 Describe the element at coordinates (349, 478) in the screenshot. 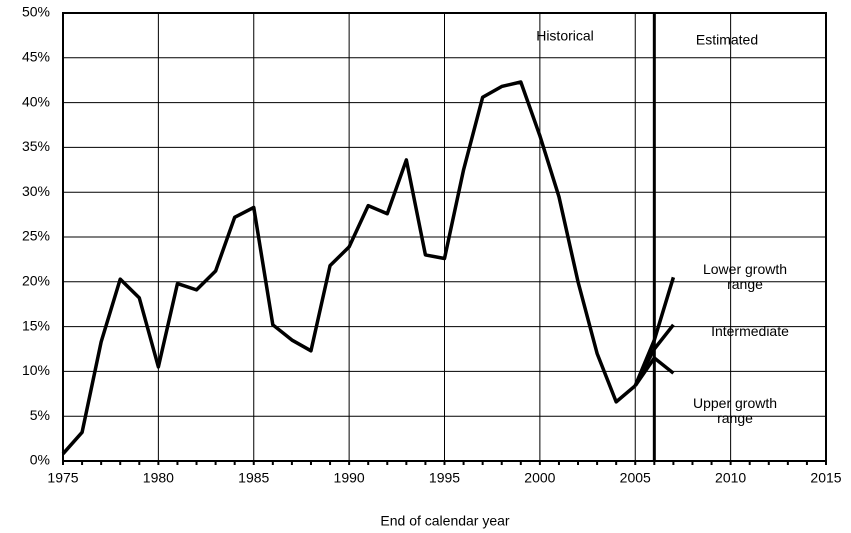

I see `x-tick-label: 1990` at that location.